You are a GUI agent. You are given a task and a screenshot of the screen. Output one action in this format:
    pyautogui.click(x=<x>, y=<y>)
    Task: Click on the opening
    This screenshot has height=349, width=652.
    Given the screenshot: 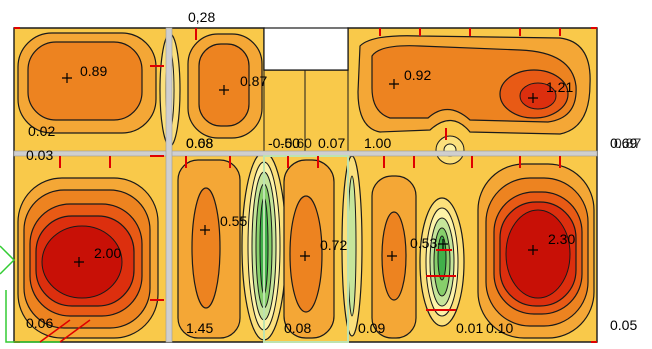 What is the action you would take?
    pyautogui.click(x=306, y=89)
    